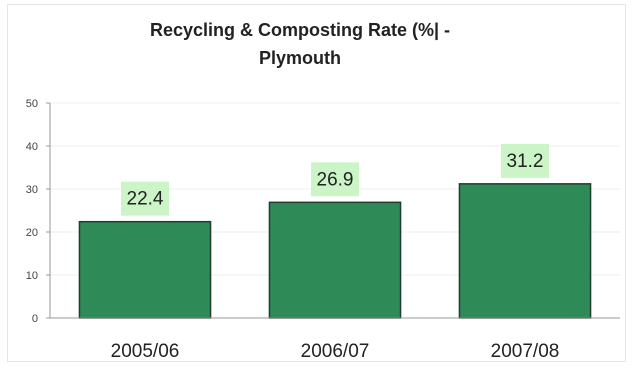 This screenshot has width=632, height=367. I want to click on y-tick-label: 10, so click(32, 276).